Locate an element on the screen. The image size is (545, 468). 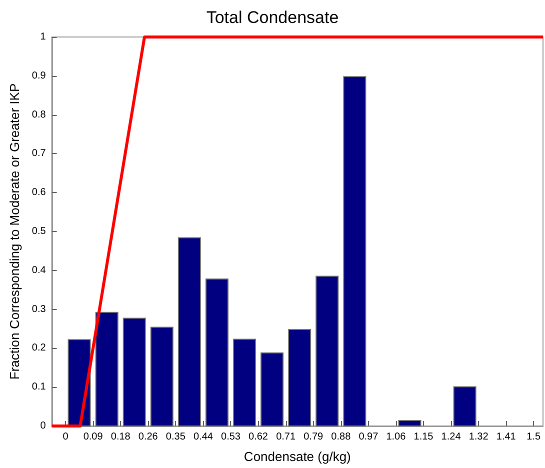
x-tick-label: 1.06 is located at coordinates (396, 437).